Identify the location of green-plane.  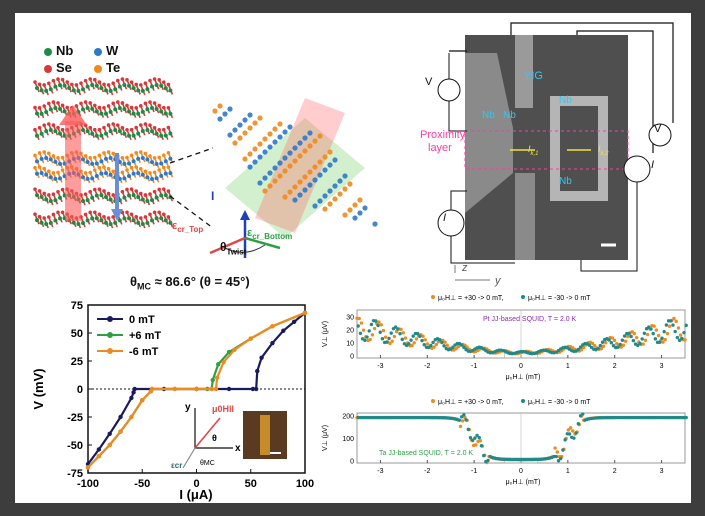
(295, 178).